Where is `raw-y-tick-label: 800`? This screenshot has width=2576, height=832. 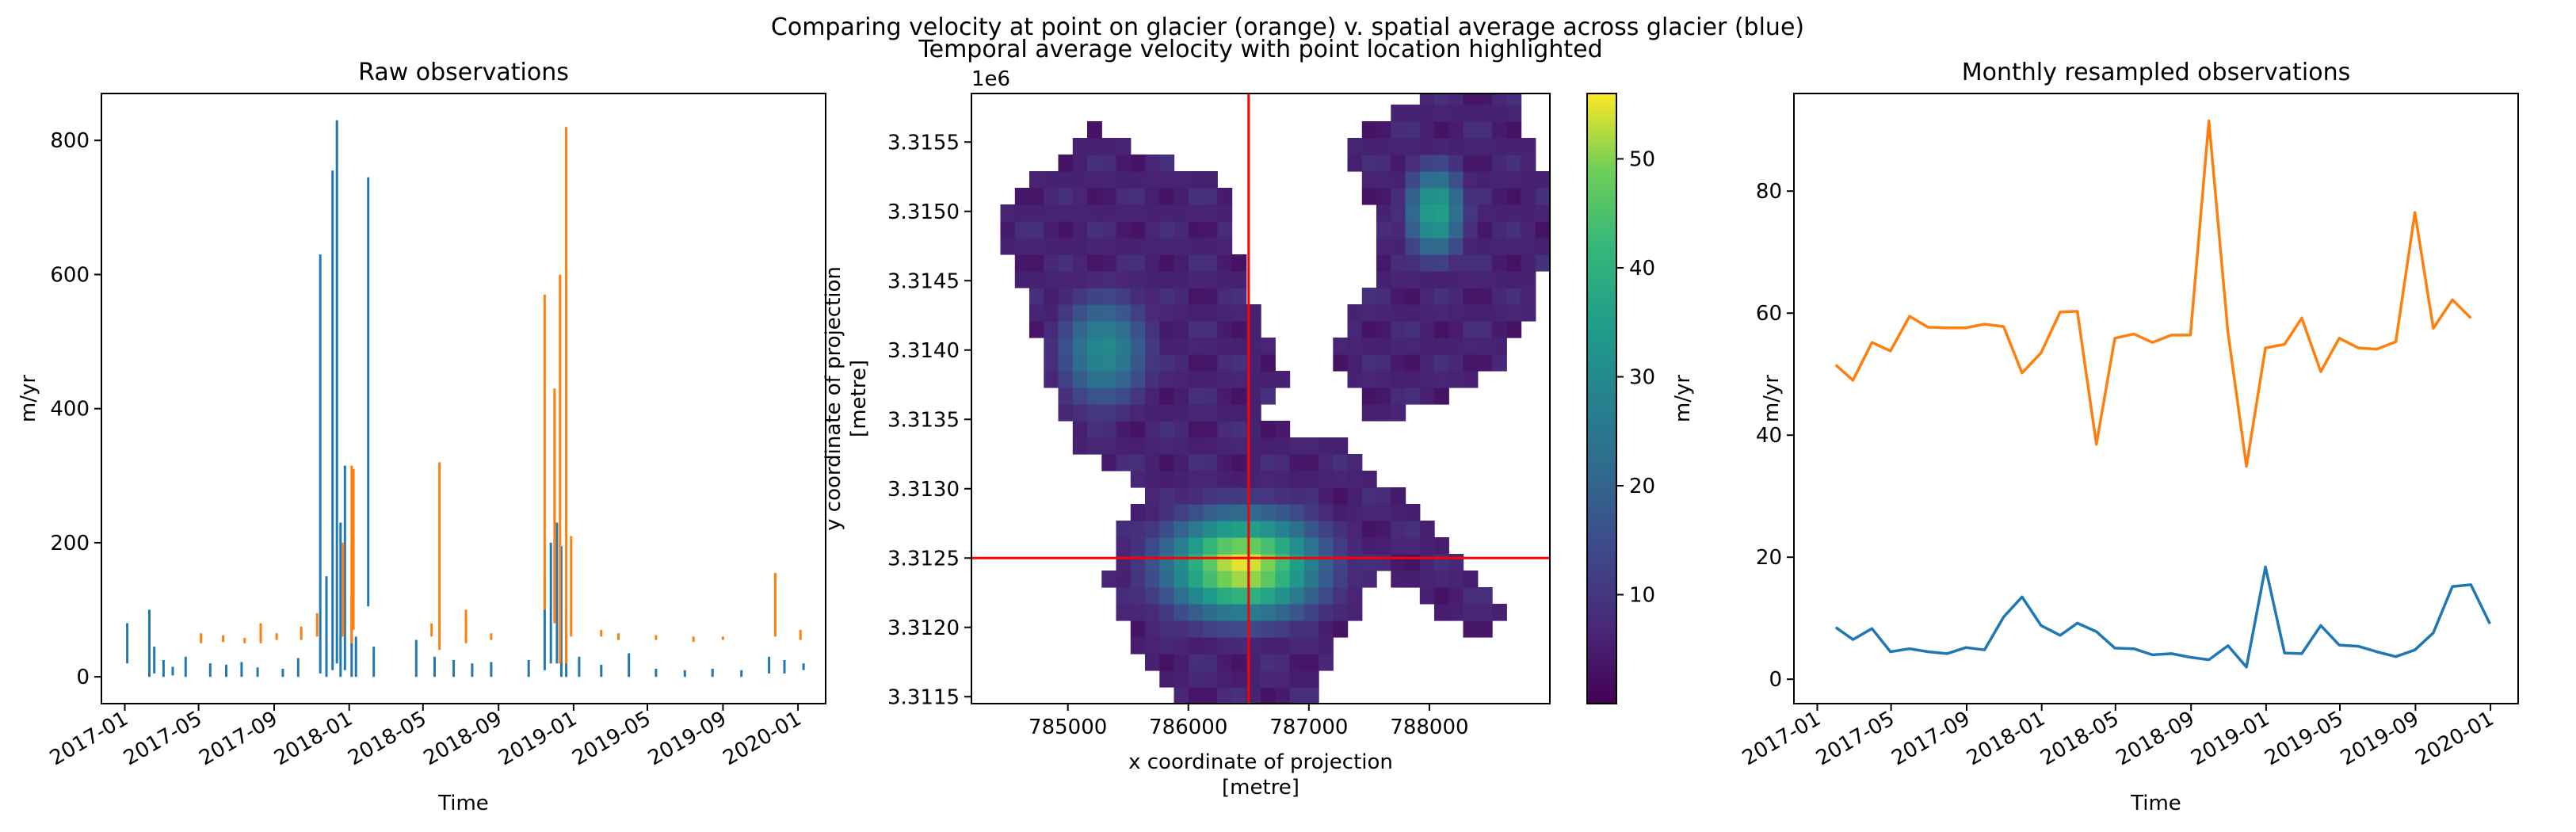 raw-y-tick-label: 800 is located at coordinates (70, 141).